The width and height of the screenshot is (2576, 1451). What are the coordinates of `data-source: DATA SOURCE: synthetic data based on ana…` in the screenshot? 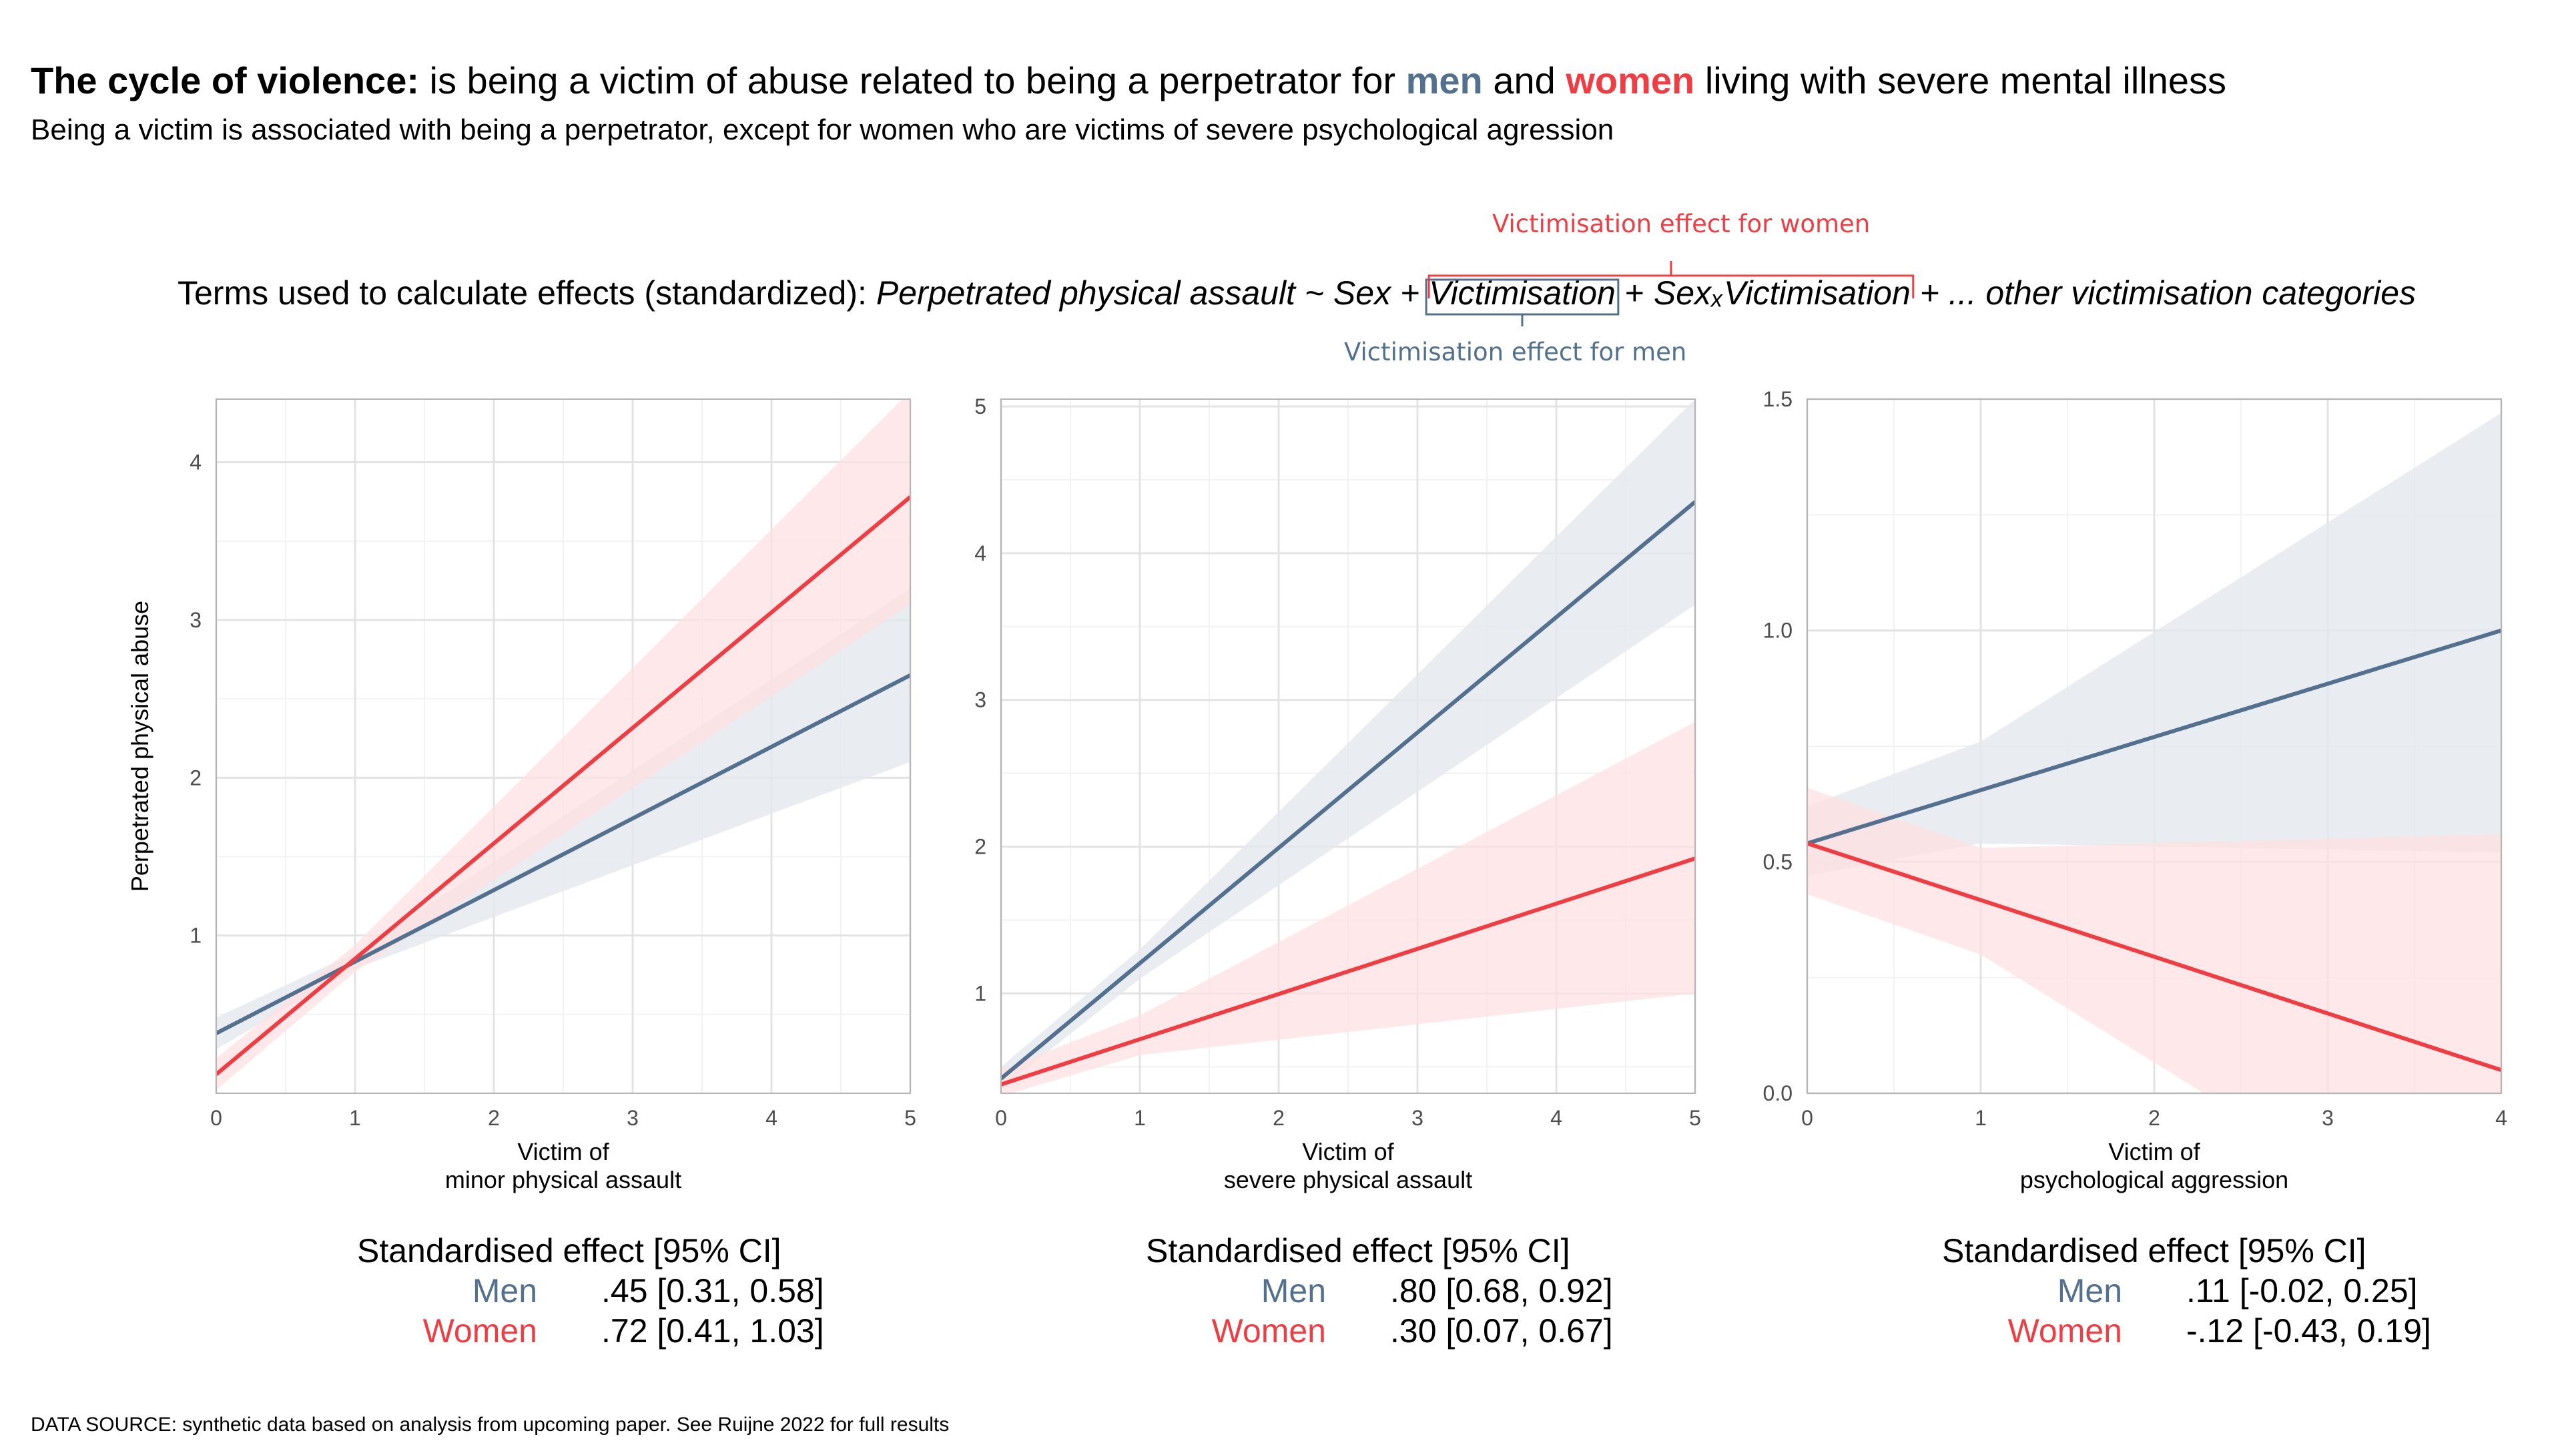 It's located at (490, 1425).